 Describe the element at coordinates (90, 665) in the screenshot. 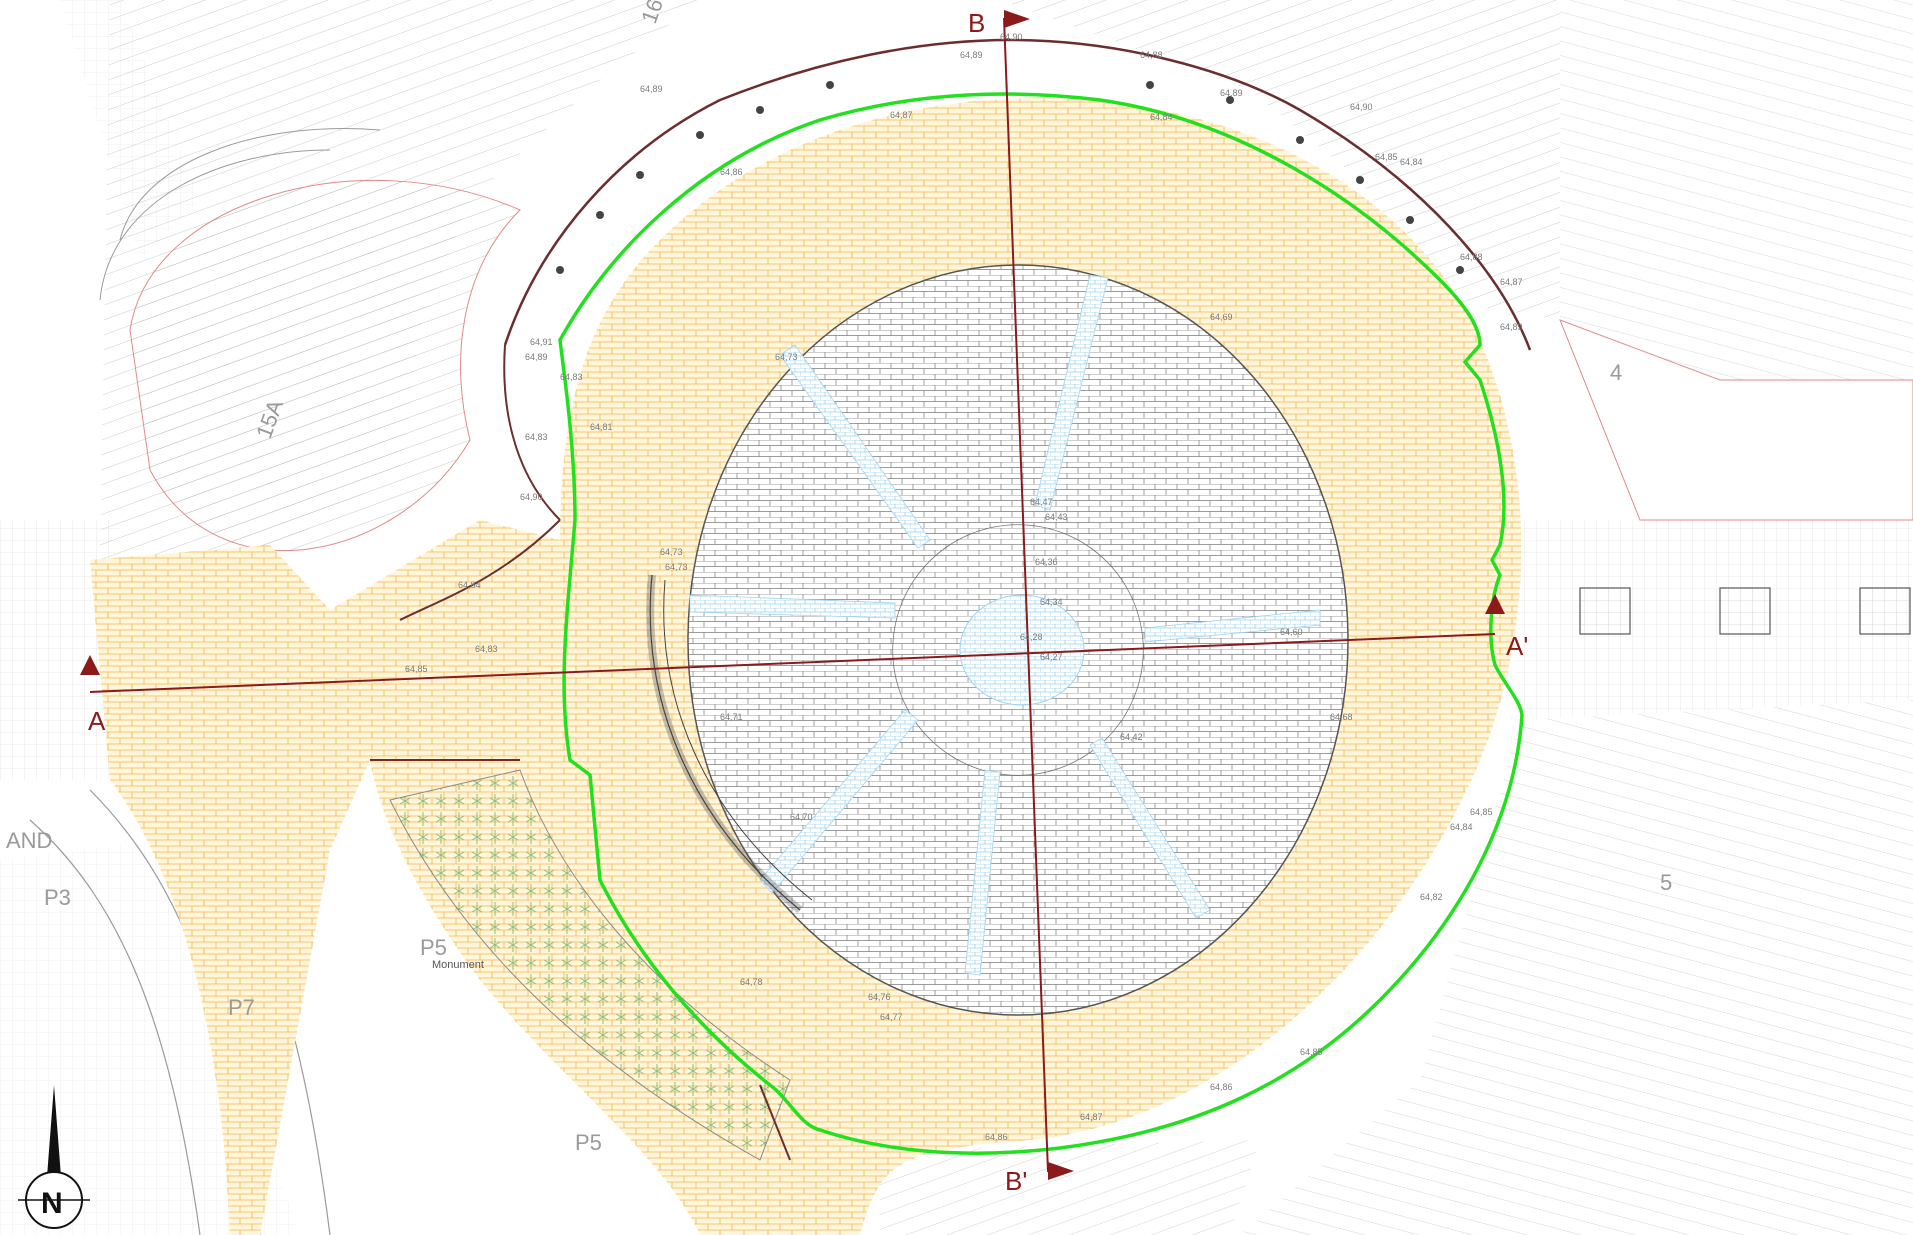

I see `section-arrow-a` at that location.